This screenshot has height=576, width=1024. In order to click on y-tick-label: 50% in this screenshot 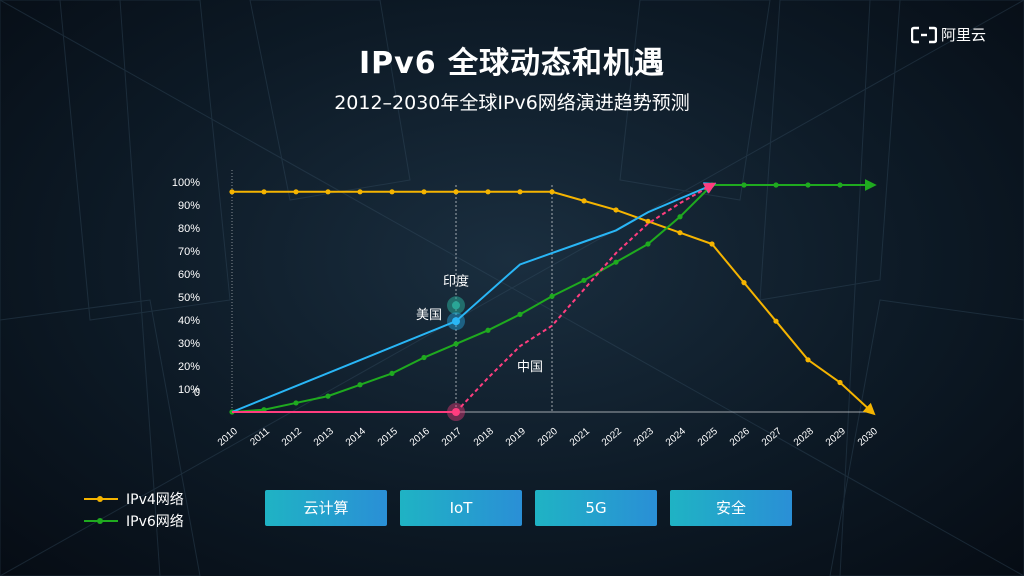, I will do `click(189, 298)`.